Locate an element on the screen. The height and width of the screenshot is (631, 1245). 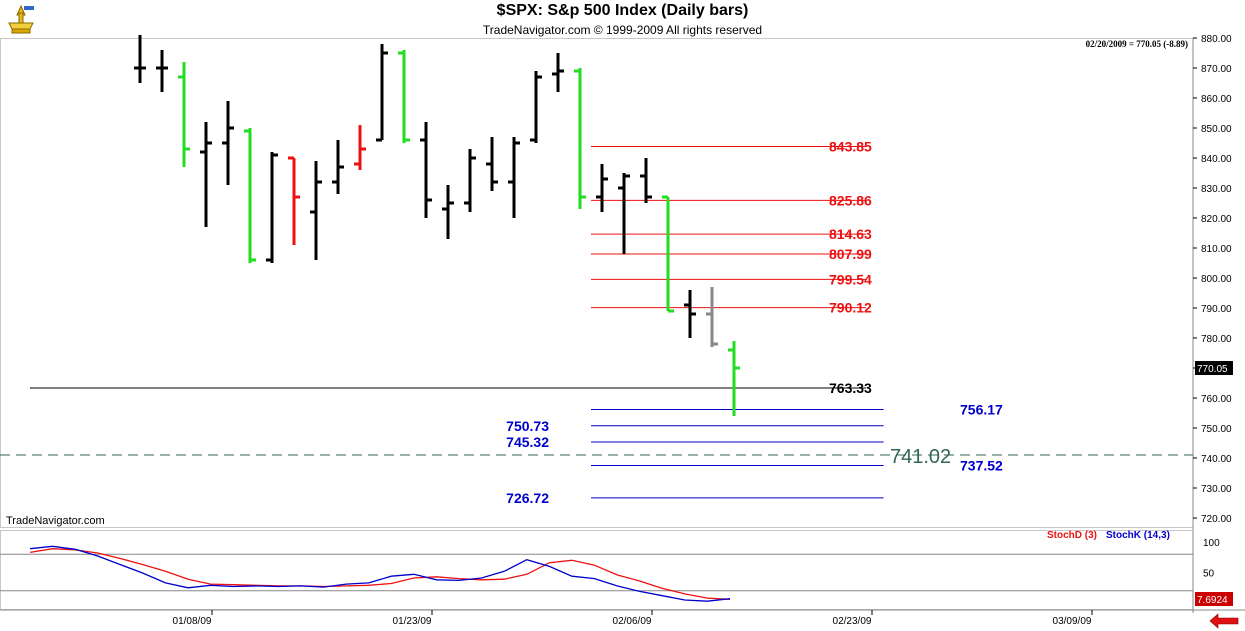
last-price-marker is located at coordinates (1214, 368).